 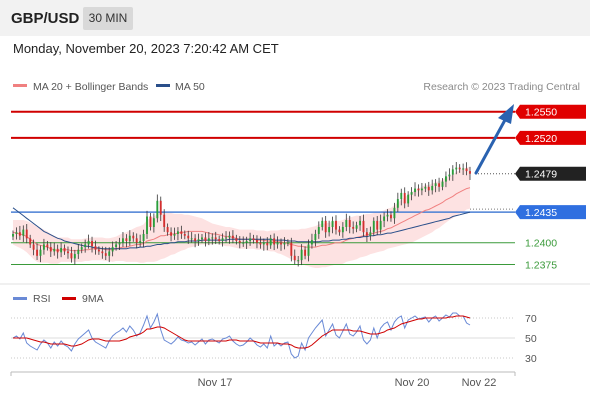 What do you see at coordinates (494, 139) in the screenshot?
I see `forecast-arrow` at bounding box center [494, 139].